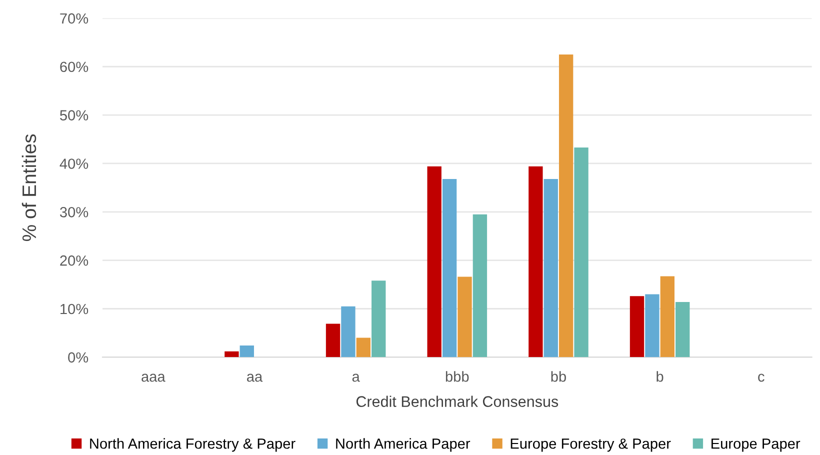  Describe the element at coordinates (74, 309) in the screenshot. I see `y-tick-label: 10%` at that location.